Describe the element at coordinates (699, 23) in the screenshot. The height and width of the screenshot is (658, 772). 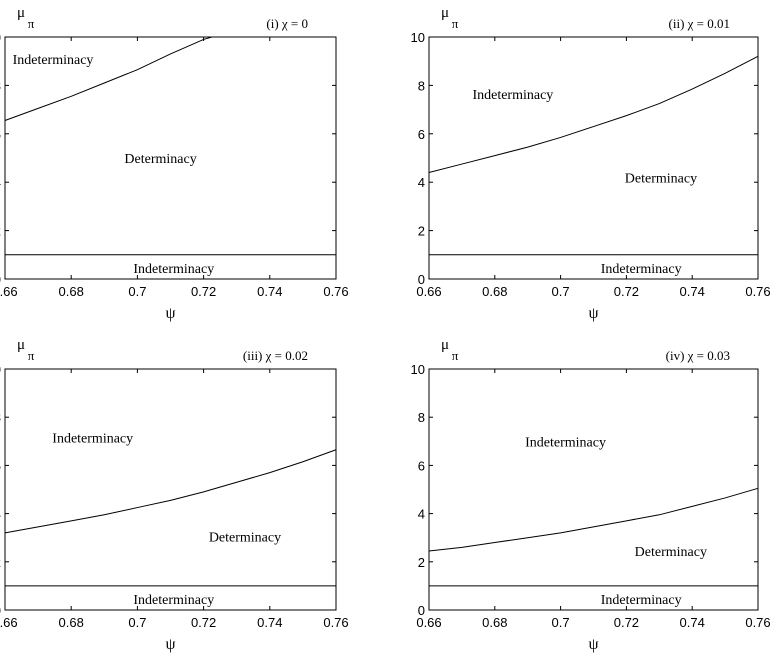
I see `panel-title: (ii) χ = 0.01` at that location.